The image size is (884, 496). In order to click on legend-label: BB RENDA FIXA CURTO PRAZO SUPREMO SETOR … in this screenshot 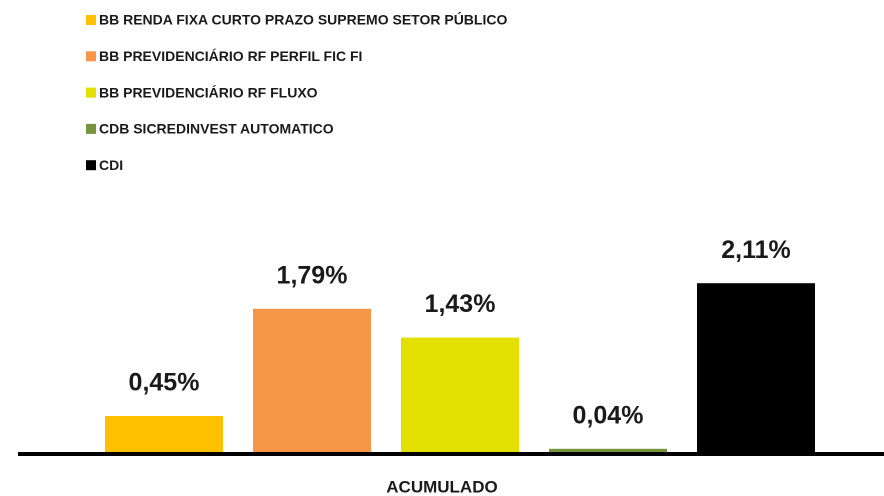, I will do `click(303, 19)`.